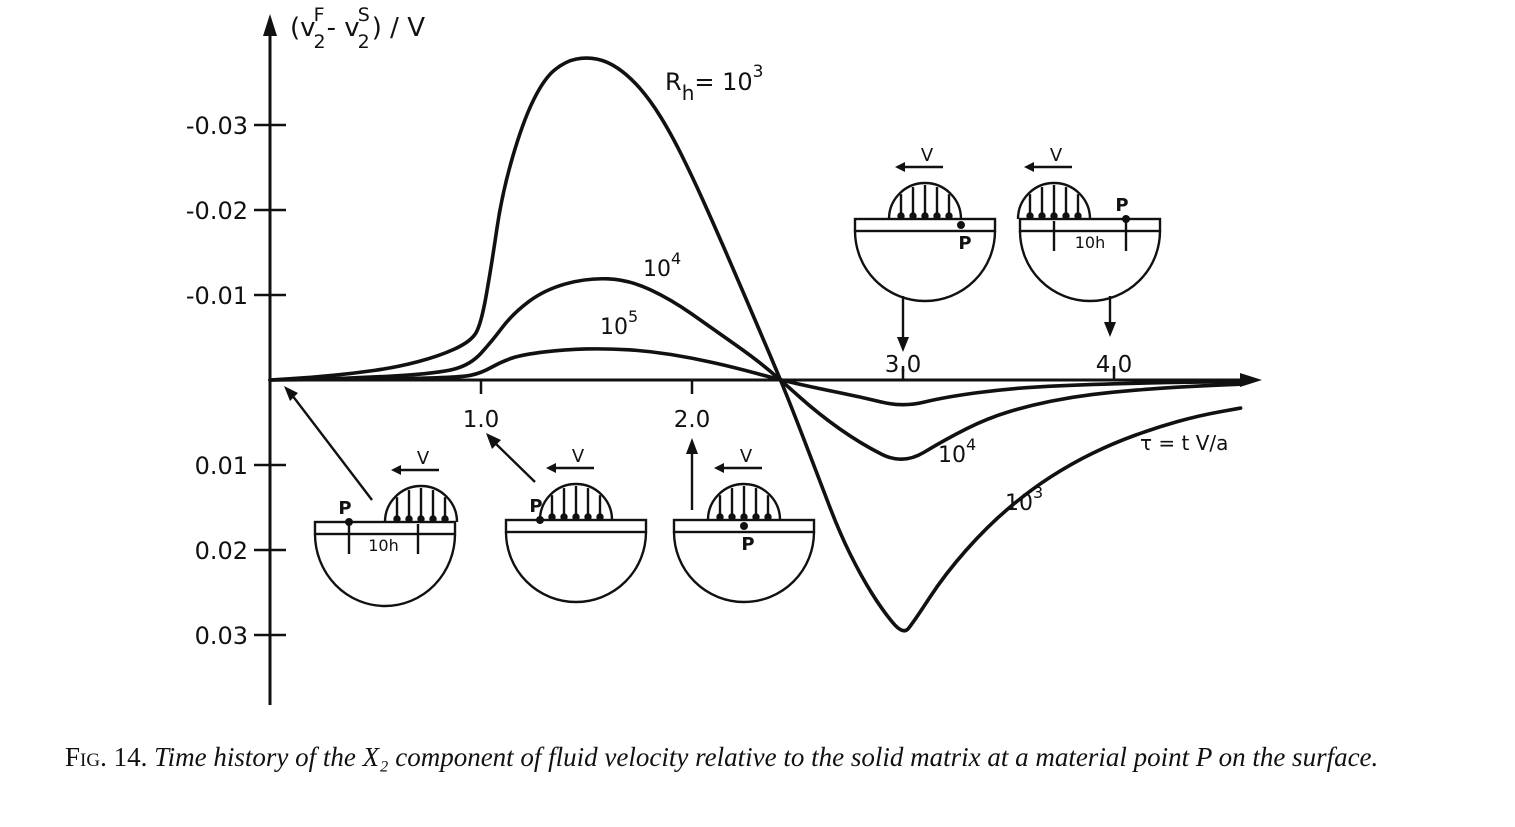 This screenshot has width=1515, height=827. What do you see at coordinates (236, 381) in the screenshot?
I see `y-ticks: -0.03 -0.02 -0.01 0.01 0.02 0.03` at bounding box center [236, 381].